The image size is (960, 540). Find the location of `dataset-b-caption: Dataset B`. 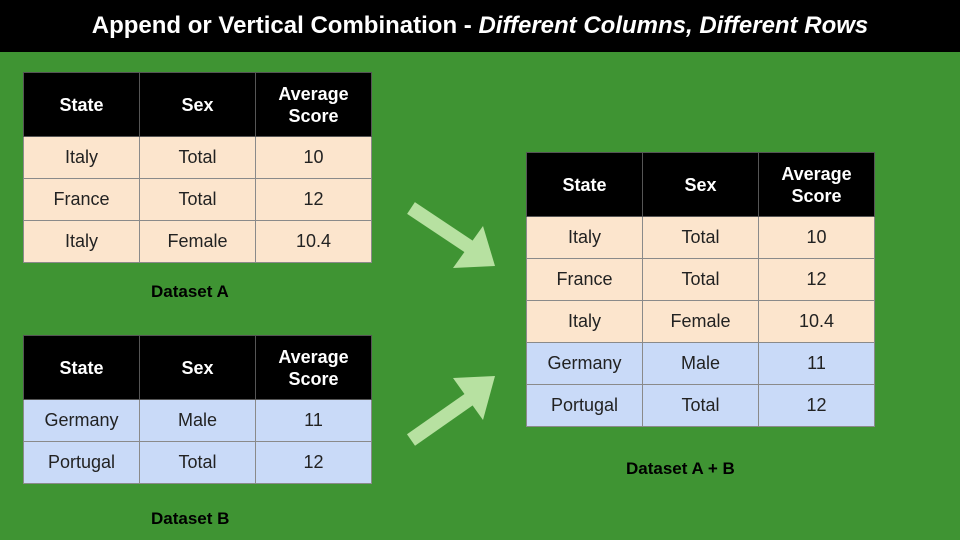

dataset-b-caption: Dataset B is located at coordinates (190, 518).